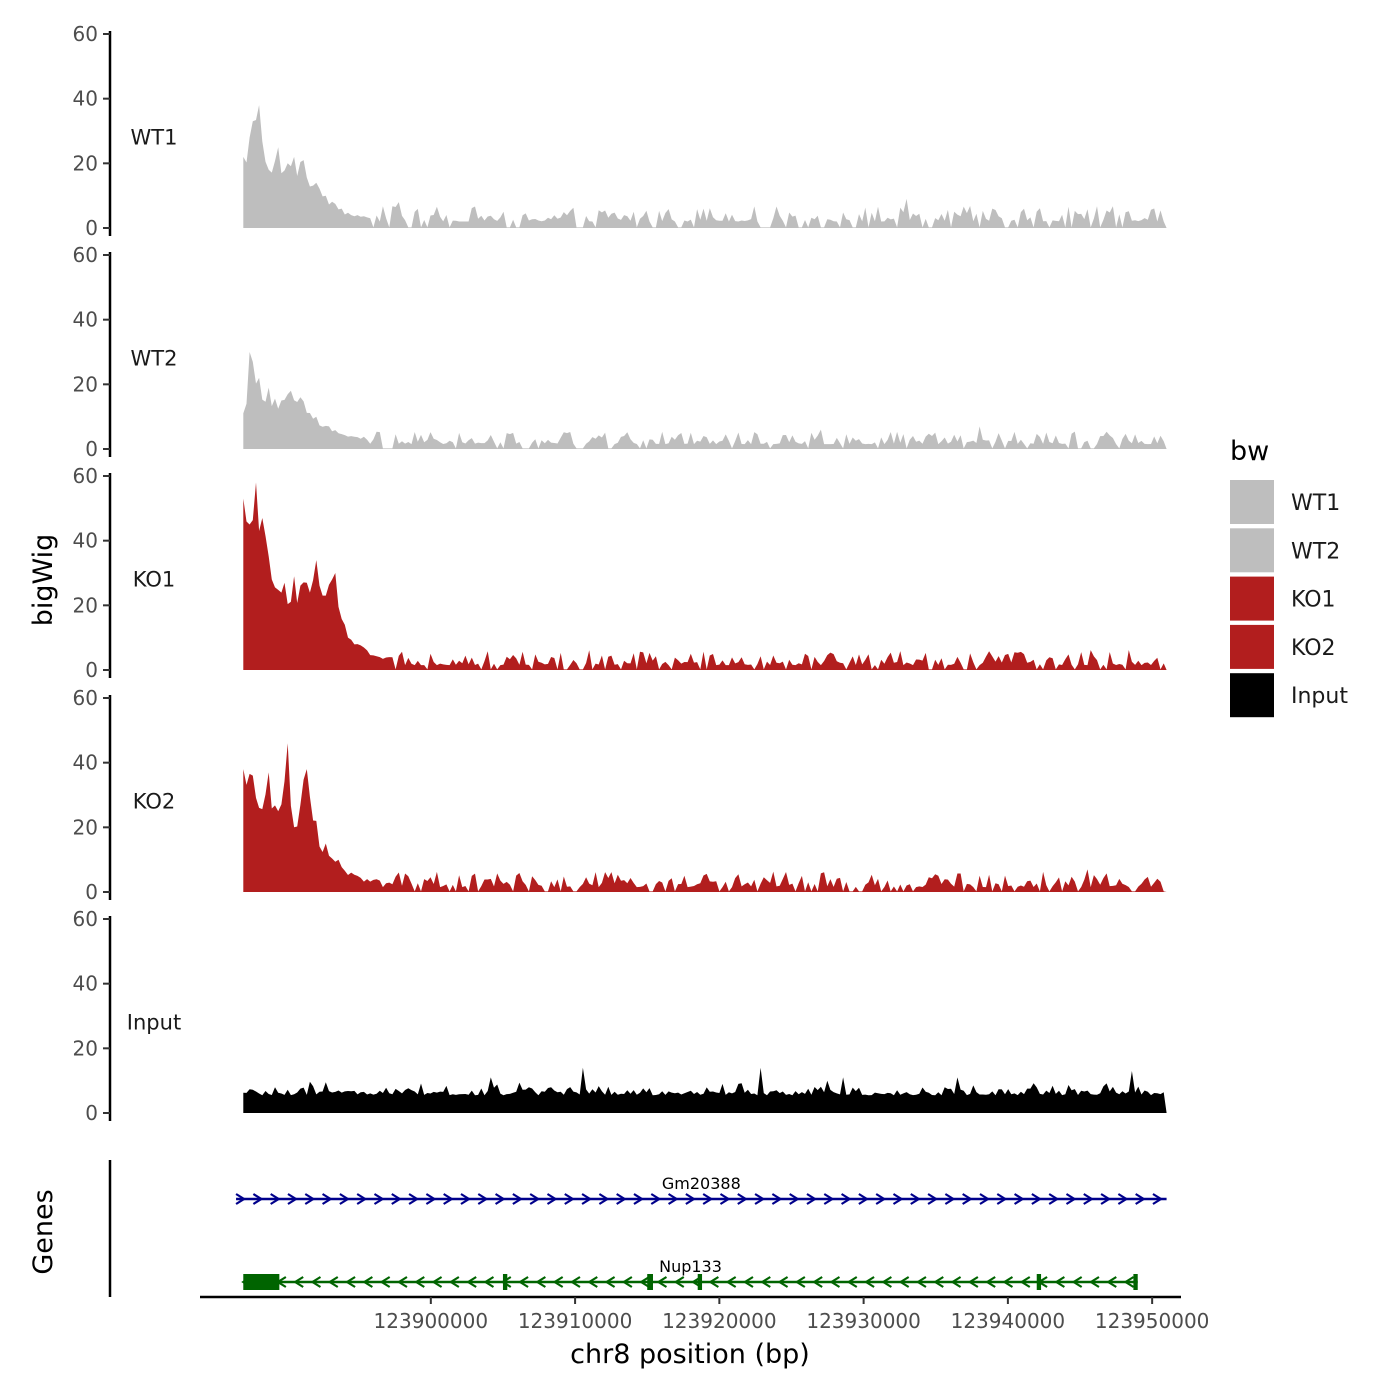  Describe the element at coordinates (863, 1321) in the screenshot. I see `x-tick-label: 123930000` at that location.